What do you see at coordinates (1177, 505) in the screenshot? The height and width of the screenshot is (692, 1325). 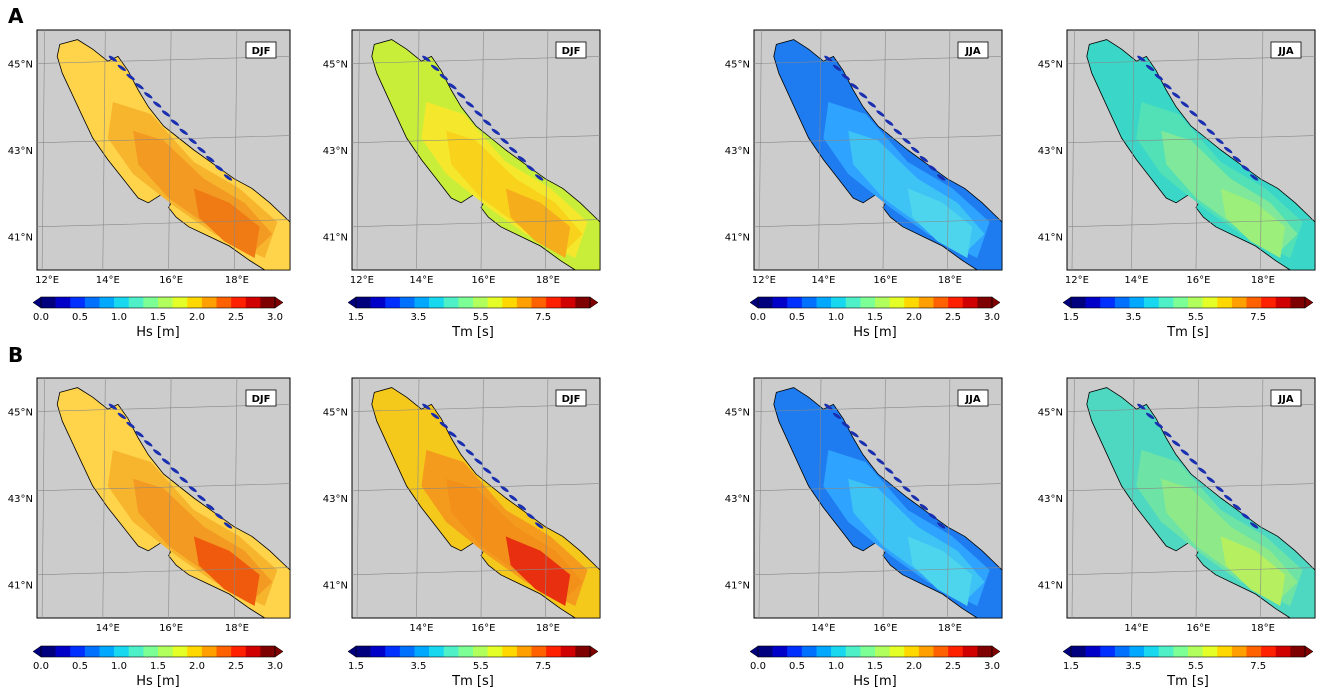 I see `map-panel-jja-tm: JJA 45°N 43°N 41°N 14°E 16°E 18°E` at bounding box center [1177, 505].